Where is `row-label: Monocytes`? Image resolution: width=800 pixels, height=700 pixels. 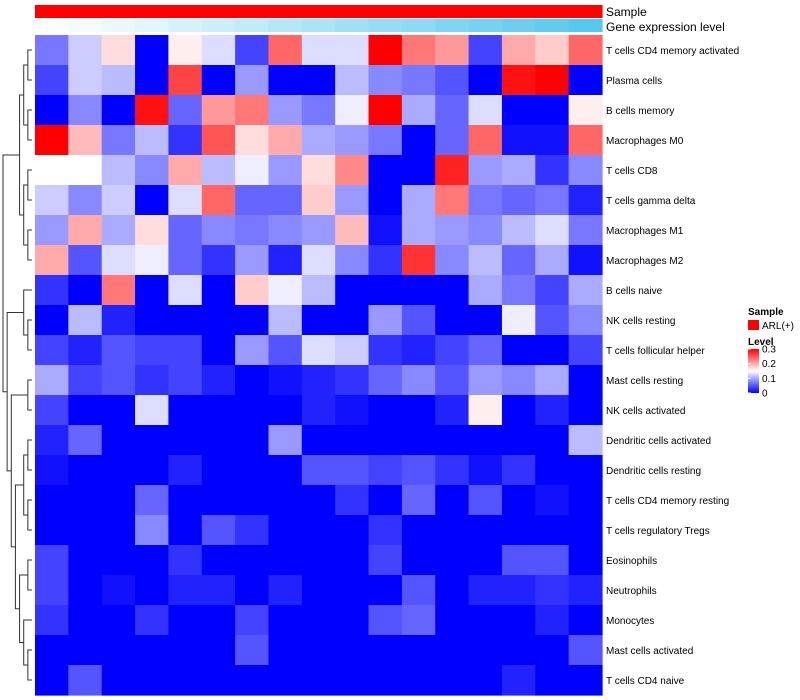
row-label: Monocytes is located at coordinates (630, 621).